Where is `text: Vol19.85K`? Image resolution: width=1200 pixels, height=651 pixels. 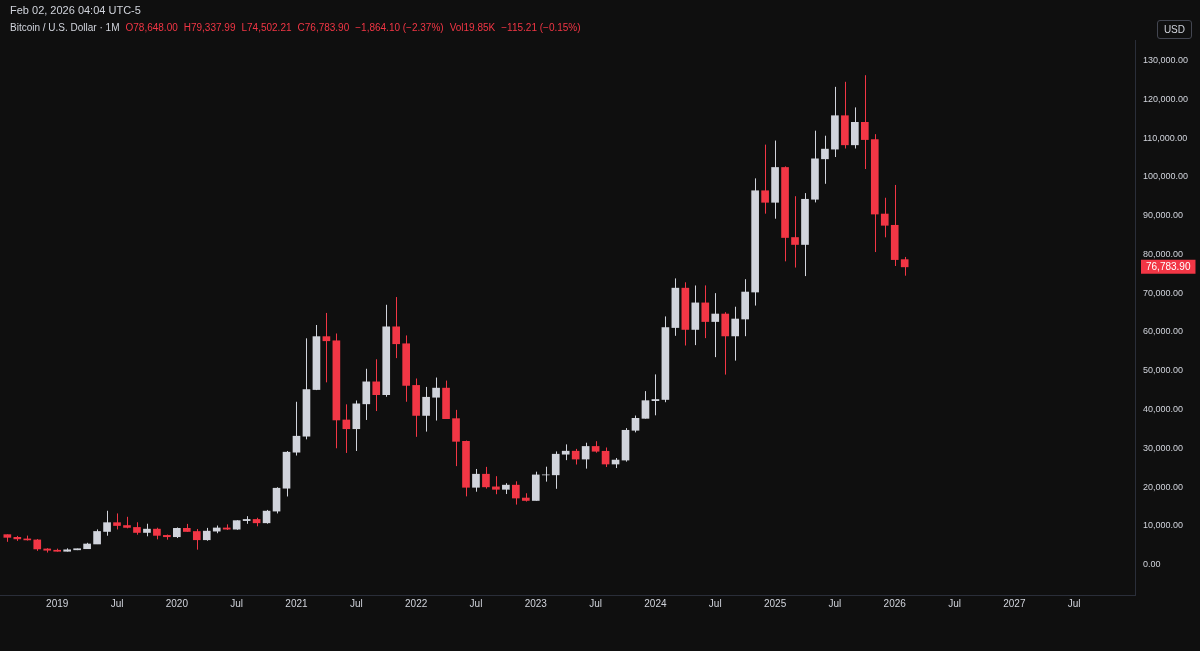 text: Vol19.85K is located at coordinates (472, 27).